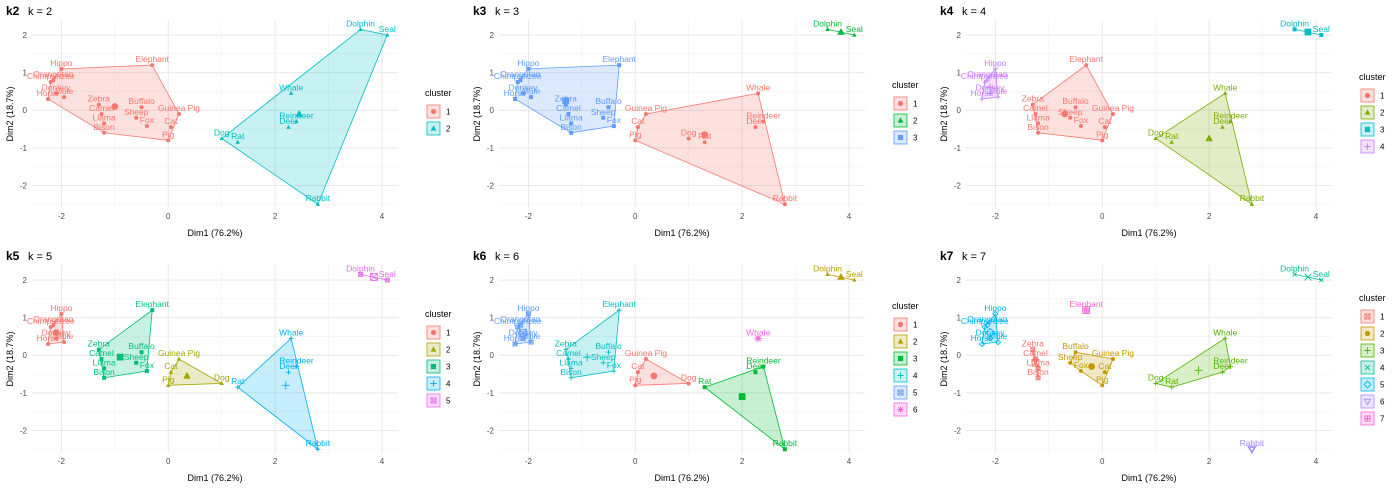  Describe the element at coordinates (296, 361) in the screenshot. I see `point-label: Reindeer` at that location.